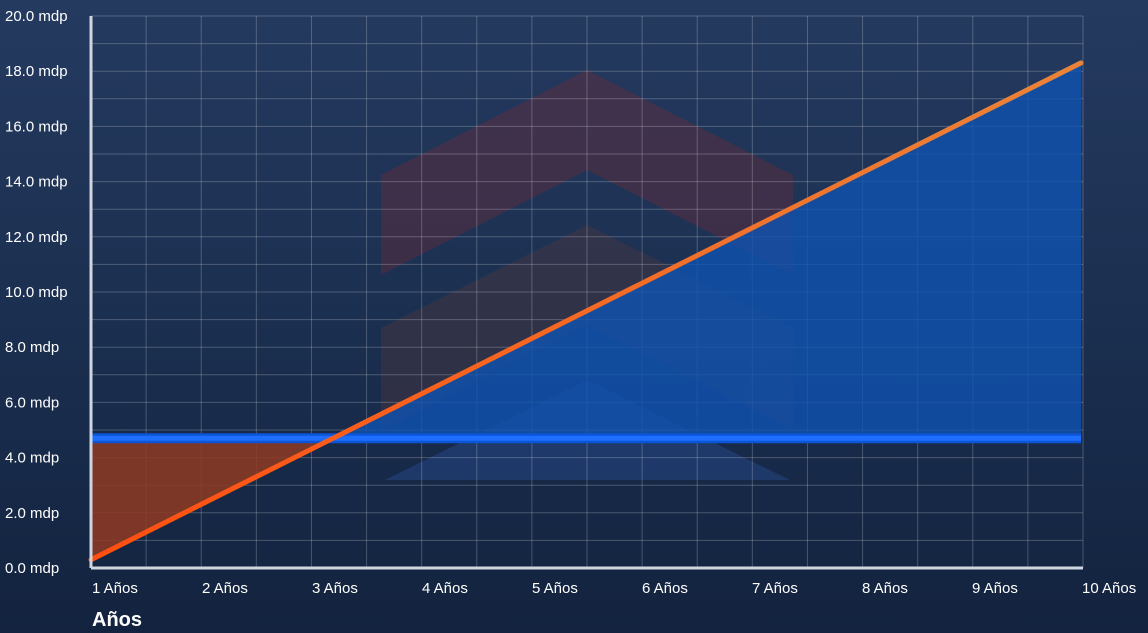  I want to click on y-tick-label: 18.0 mdp, so click(36, 71).